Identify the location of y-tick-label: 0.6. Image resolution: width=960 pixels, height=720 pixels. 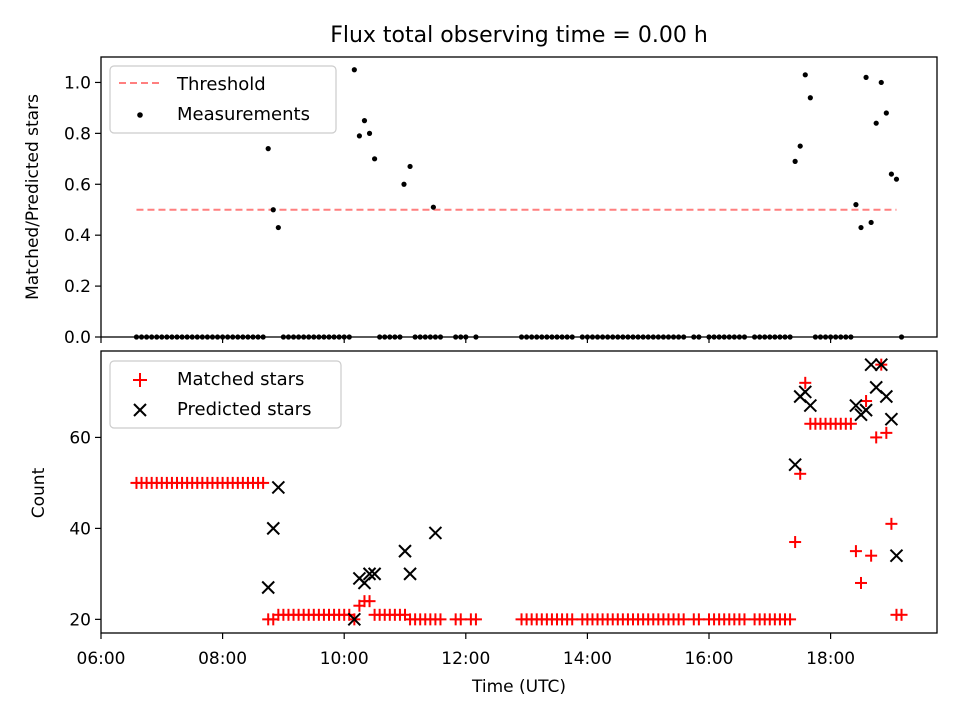
(77, 185).